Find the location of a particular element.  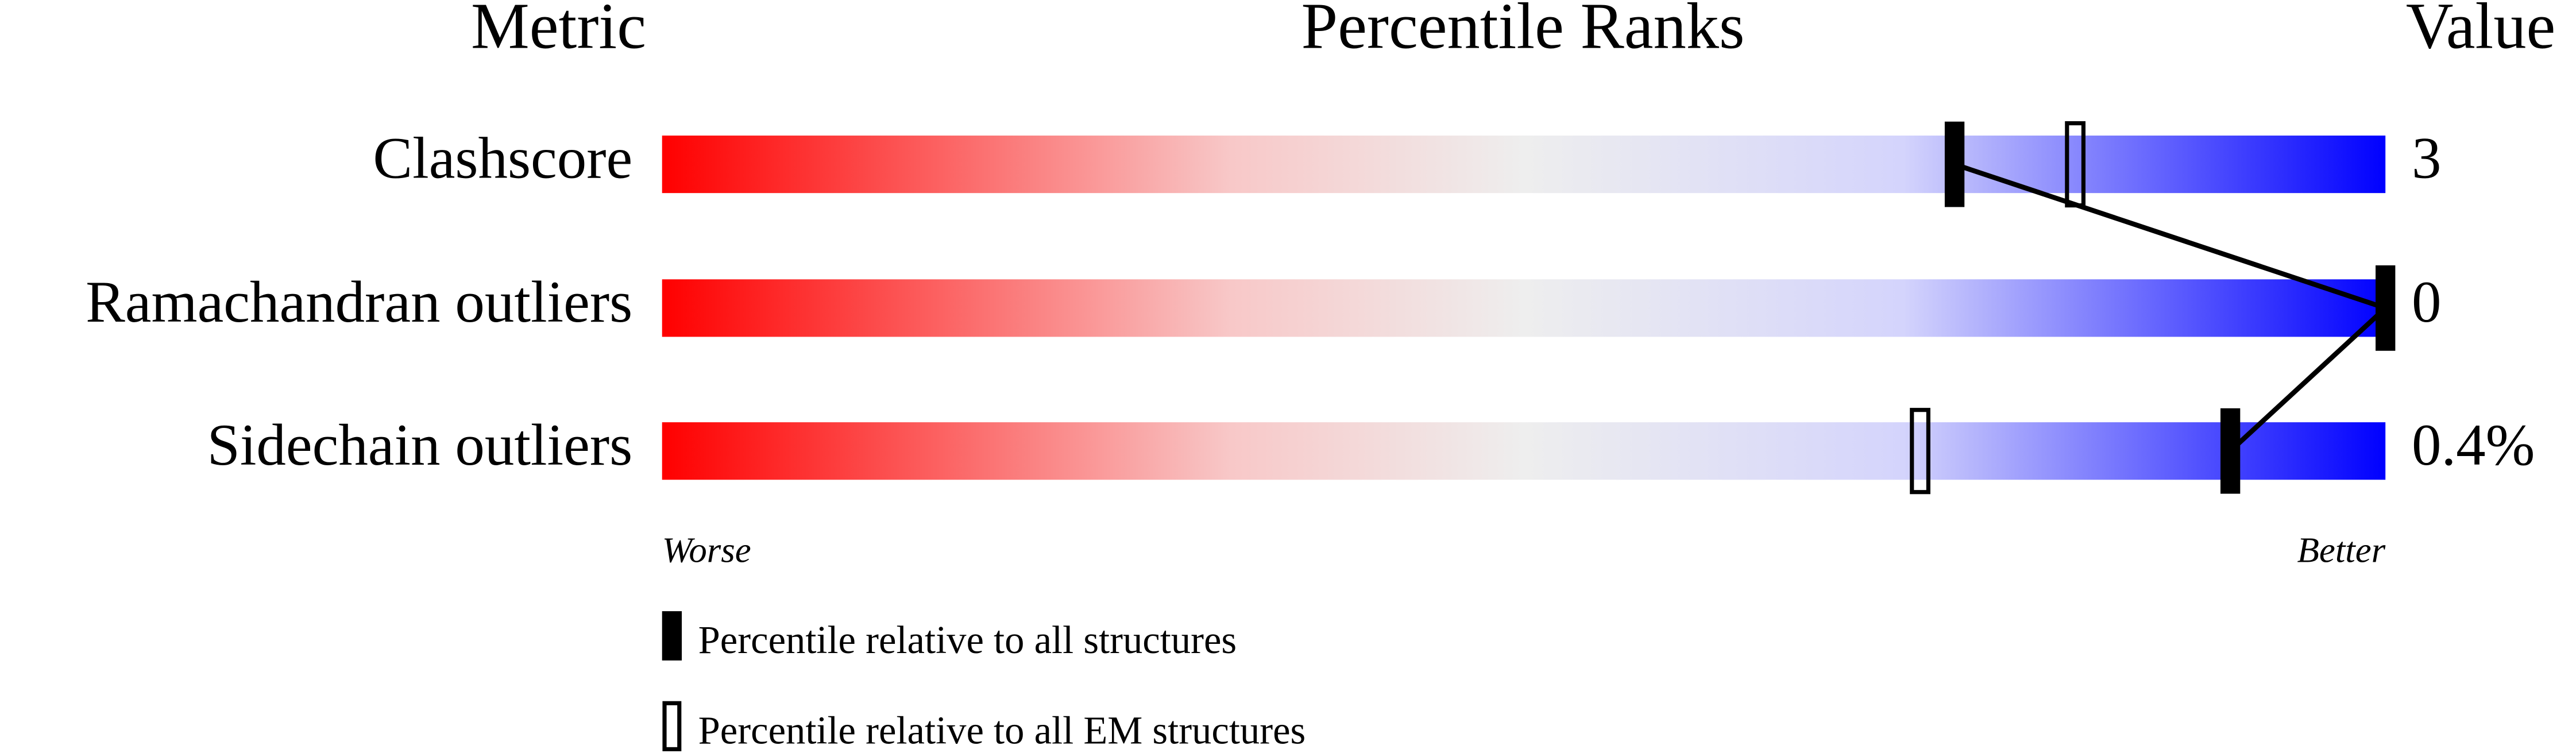

legend-label: Percentile relative to all EM structures is located at coordinates (1002, 730).